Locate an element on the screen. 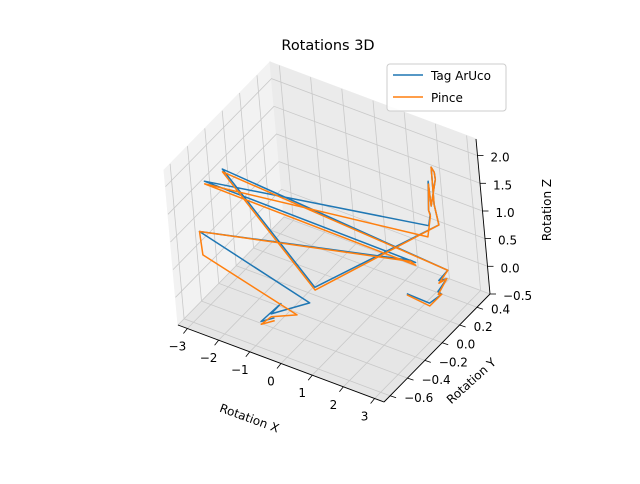 This screenshot has width=640, height=484. y-tick-label: −0.2 is located at coordinates (453, 362).